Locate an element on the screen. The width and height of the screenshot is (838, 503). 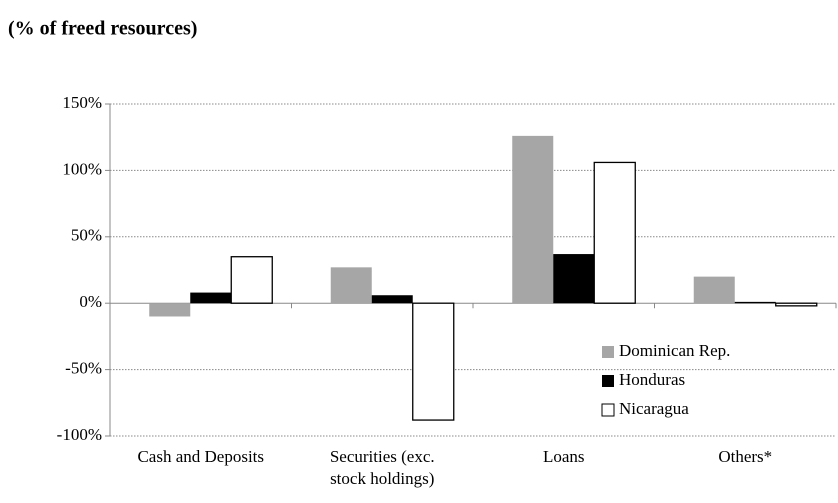
x-tick-label: Cash and Deposits is located at coordinates (200, 456).